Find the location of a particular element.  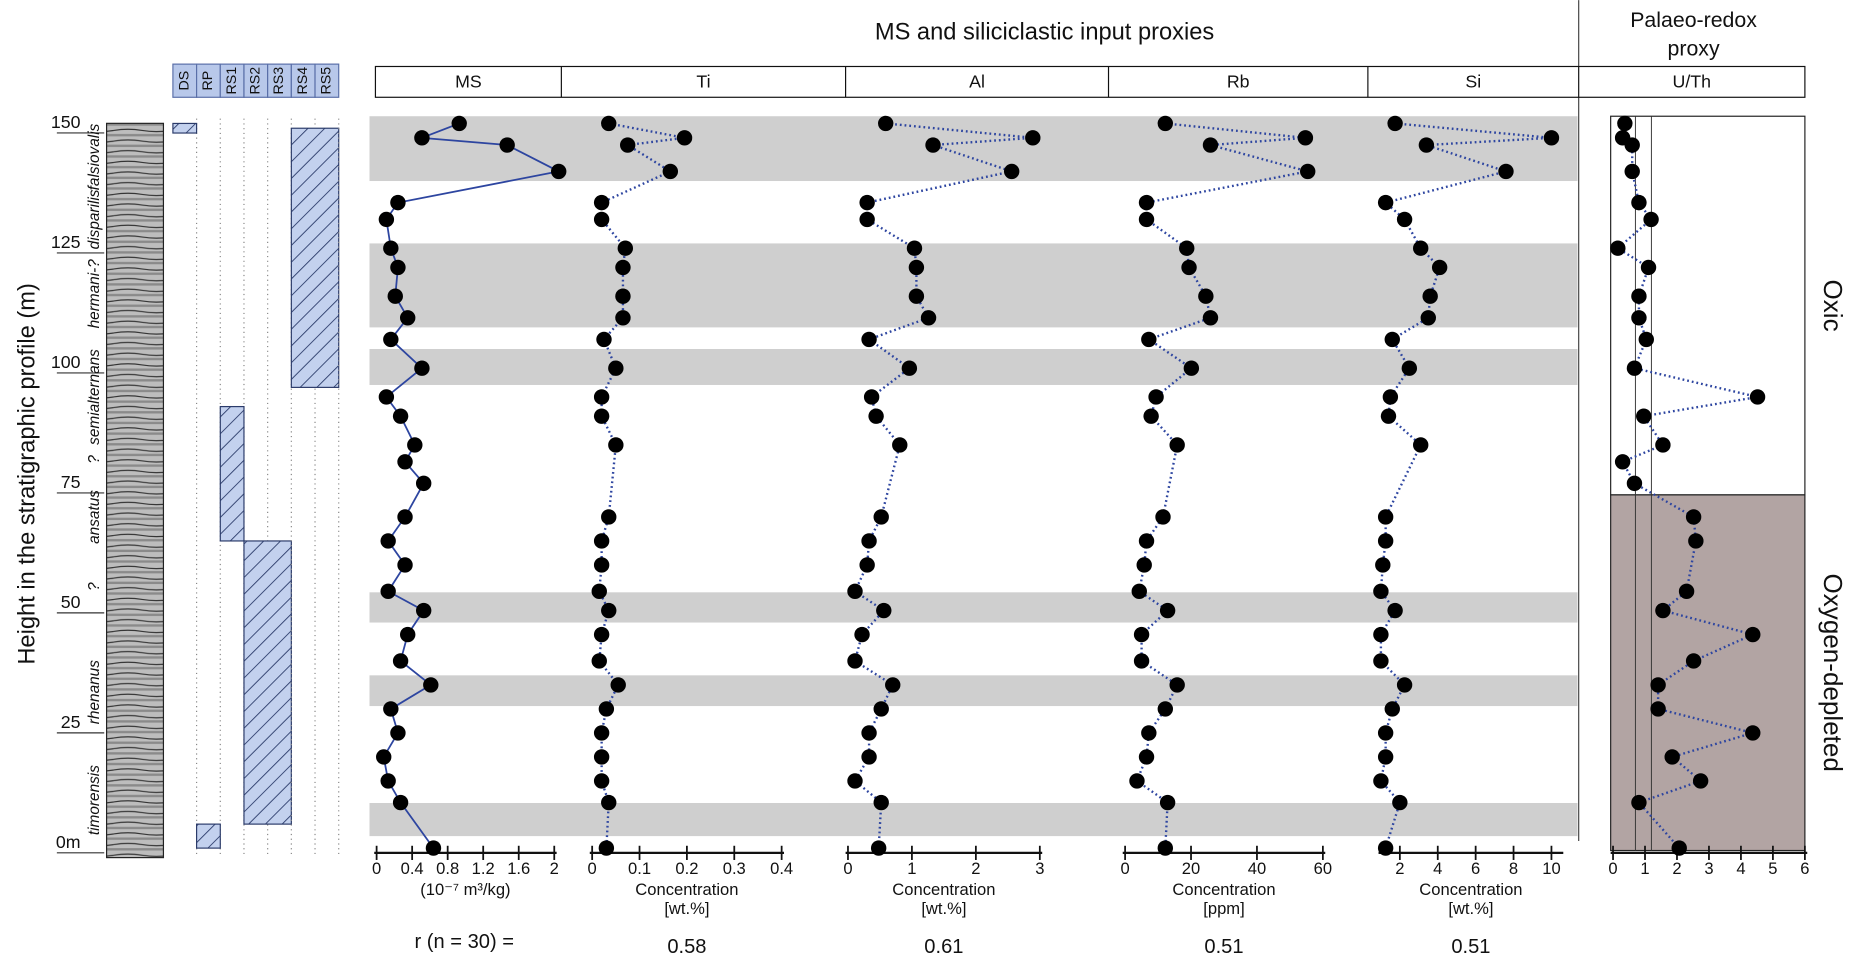

r-value: 0.51 is located at coordinates (1223, 947).